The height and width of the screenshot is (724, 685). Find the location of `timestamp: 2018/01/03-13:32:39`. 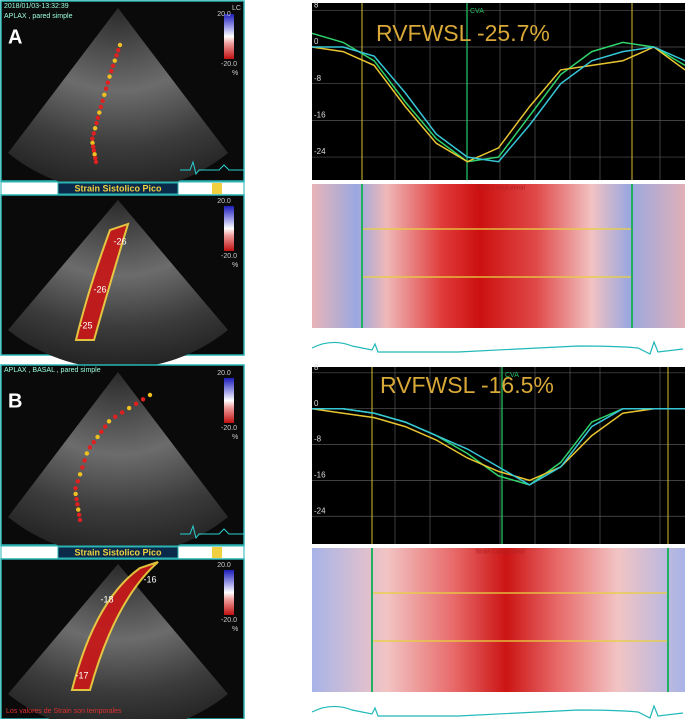

timestamp: 2018/01/03-13:32:39 is located at coordinates (36, 6).